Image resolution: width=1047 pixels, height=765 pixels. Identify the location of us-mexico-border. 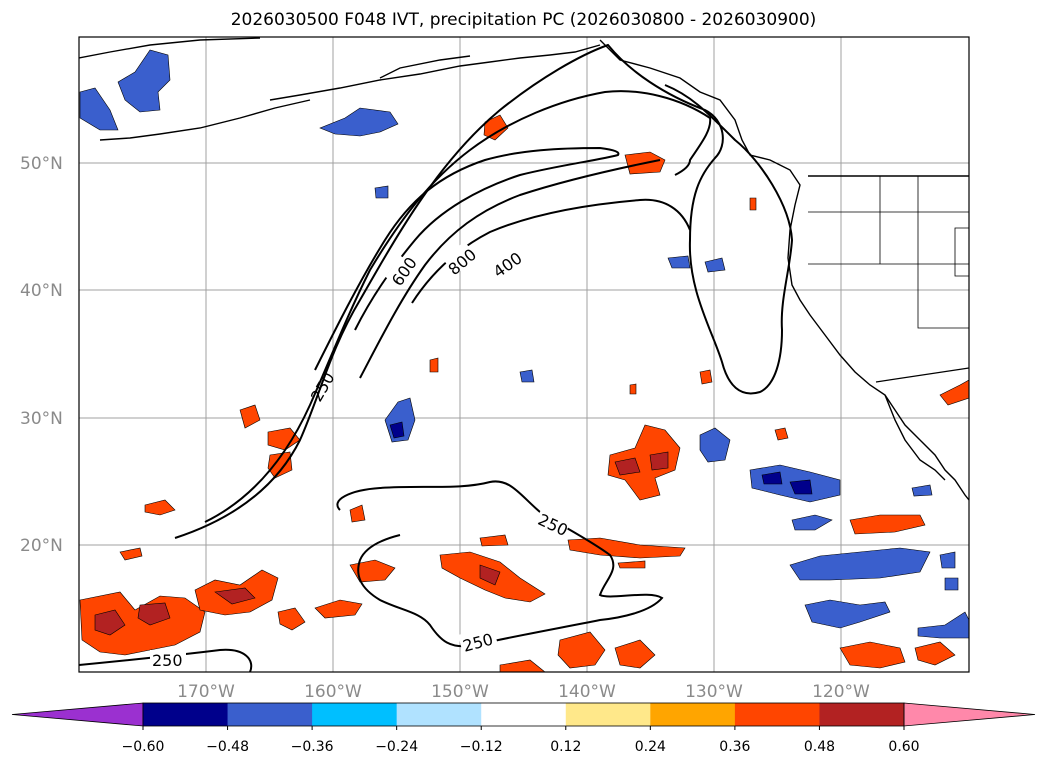
(922, 375).